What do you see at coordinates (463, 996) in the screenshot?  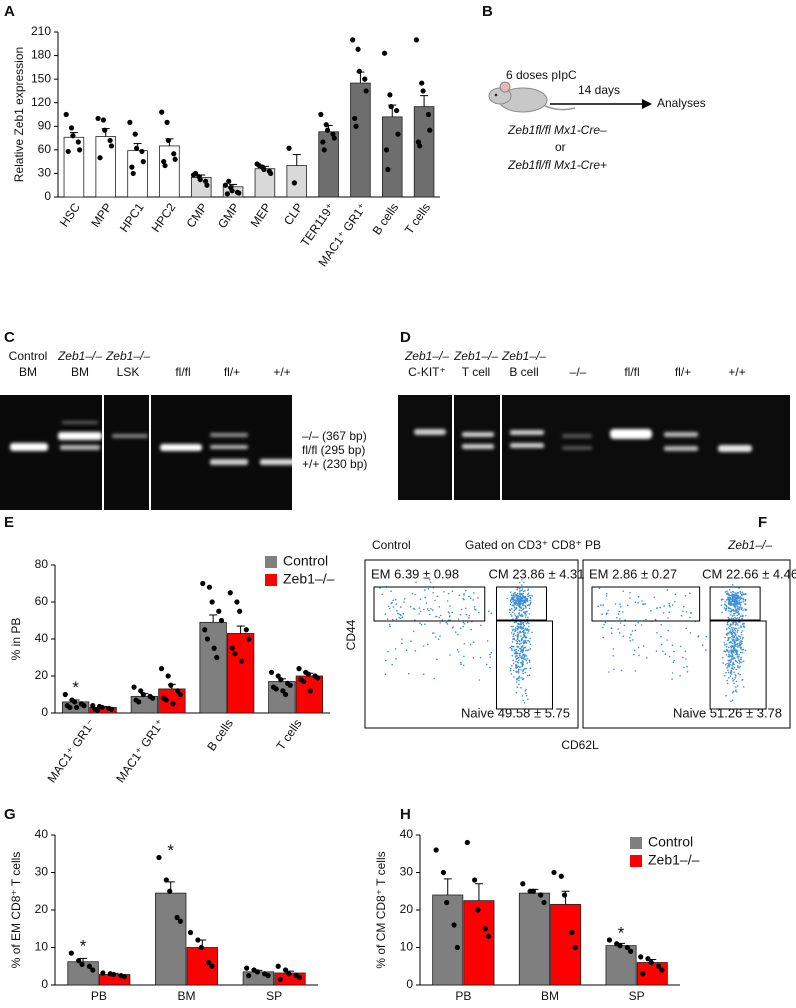 I see `x-tick-label: PB` at bounding box center [463, 996].